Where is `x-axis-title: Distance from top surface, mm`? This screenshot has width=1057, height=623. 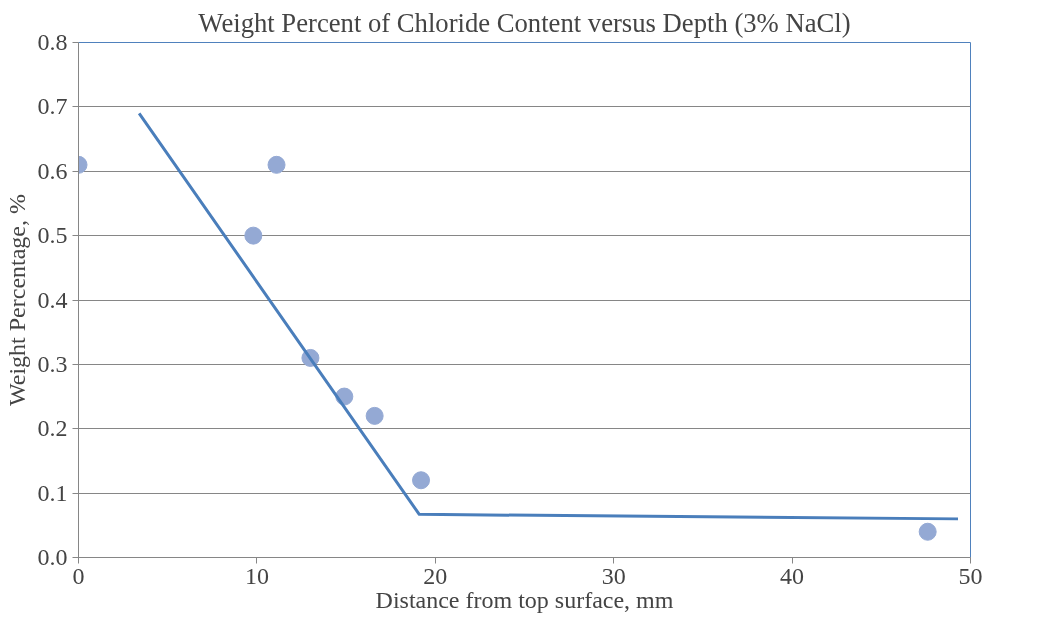 x-axis-title: Distance from top surface, mm is located at coordinates (524, 599).